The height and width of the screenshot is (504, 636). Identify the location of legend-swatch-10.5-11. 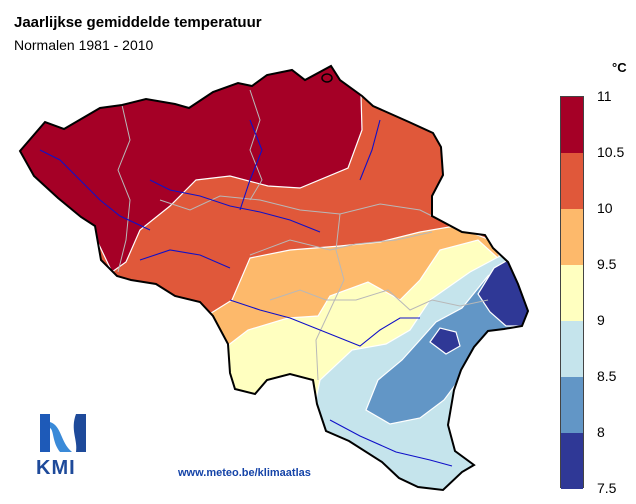
(572, 125).